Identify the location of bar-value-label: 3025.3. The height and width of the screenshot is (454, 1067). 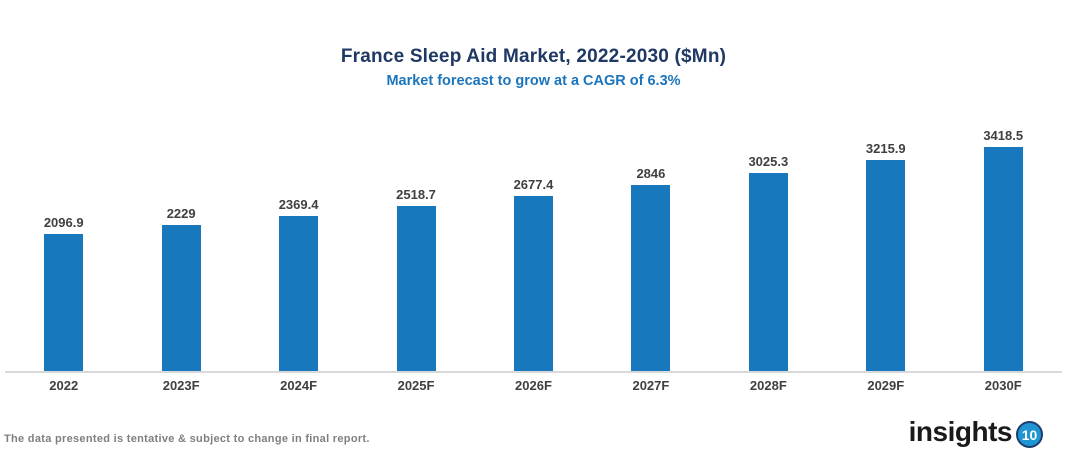
(768, 161).